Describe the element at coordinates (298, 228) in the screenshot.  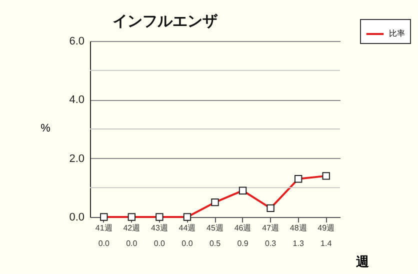
I see `x-tick-label: 48週` at that location.